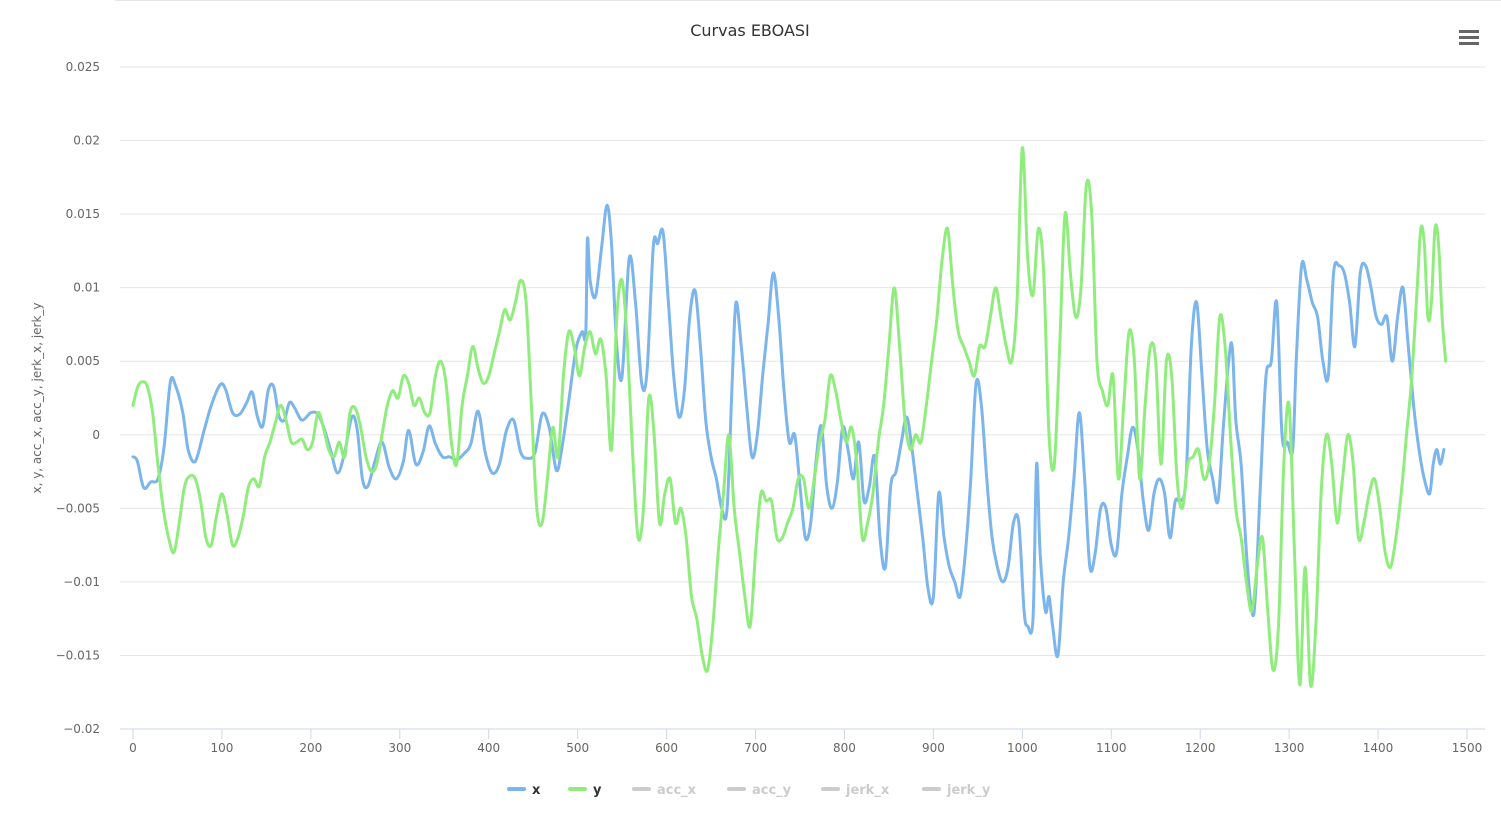 The image size is (1501, 814). What do you see at coordinates (1378, 748) in the screenshot?
I see `x-tick-label: 1400` at bounding box center [1378, 748].